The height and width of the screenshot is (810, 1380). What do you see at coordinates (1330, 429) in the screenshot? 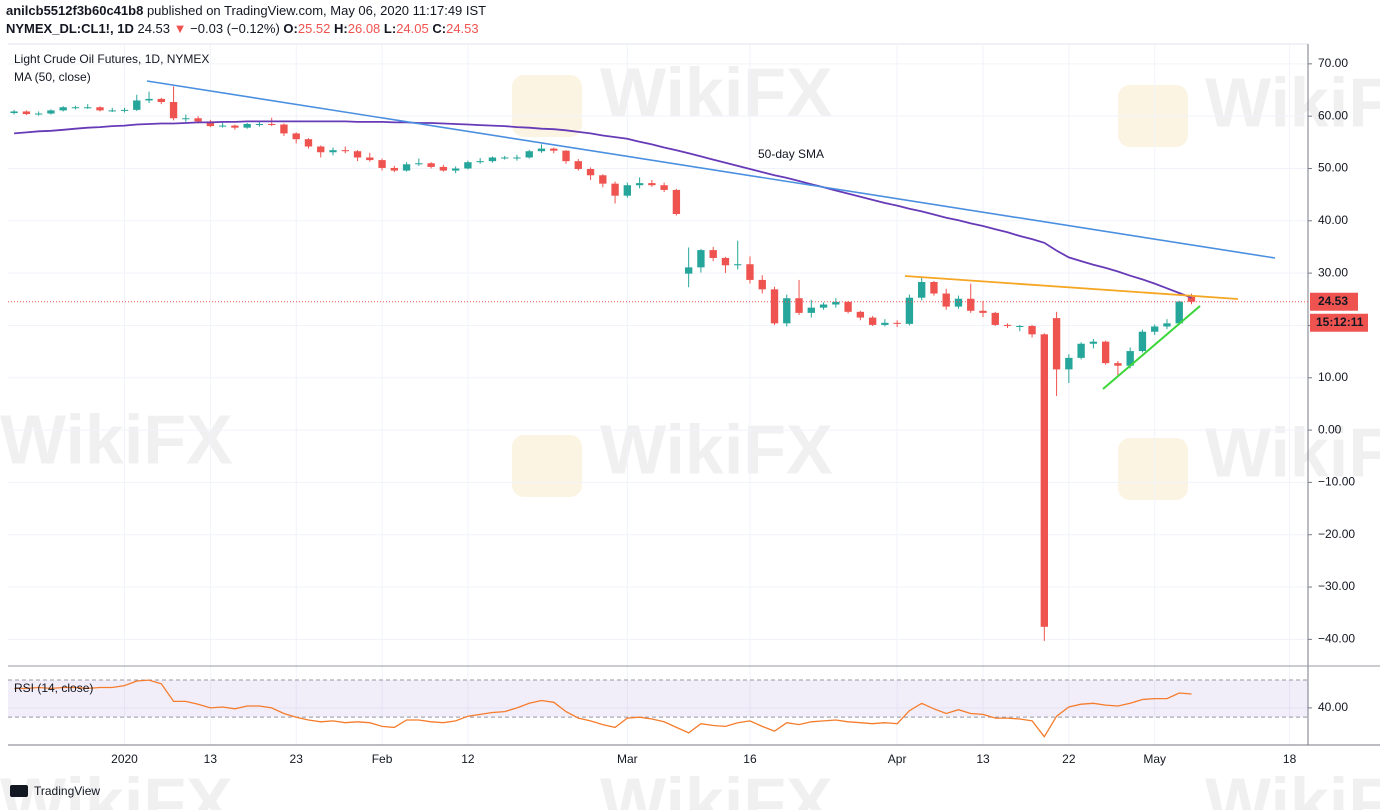
I see `y-tick-label: 0.00` at bounding box center [1330, 429].